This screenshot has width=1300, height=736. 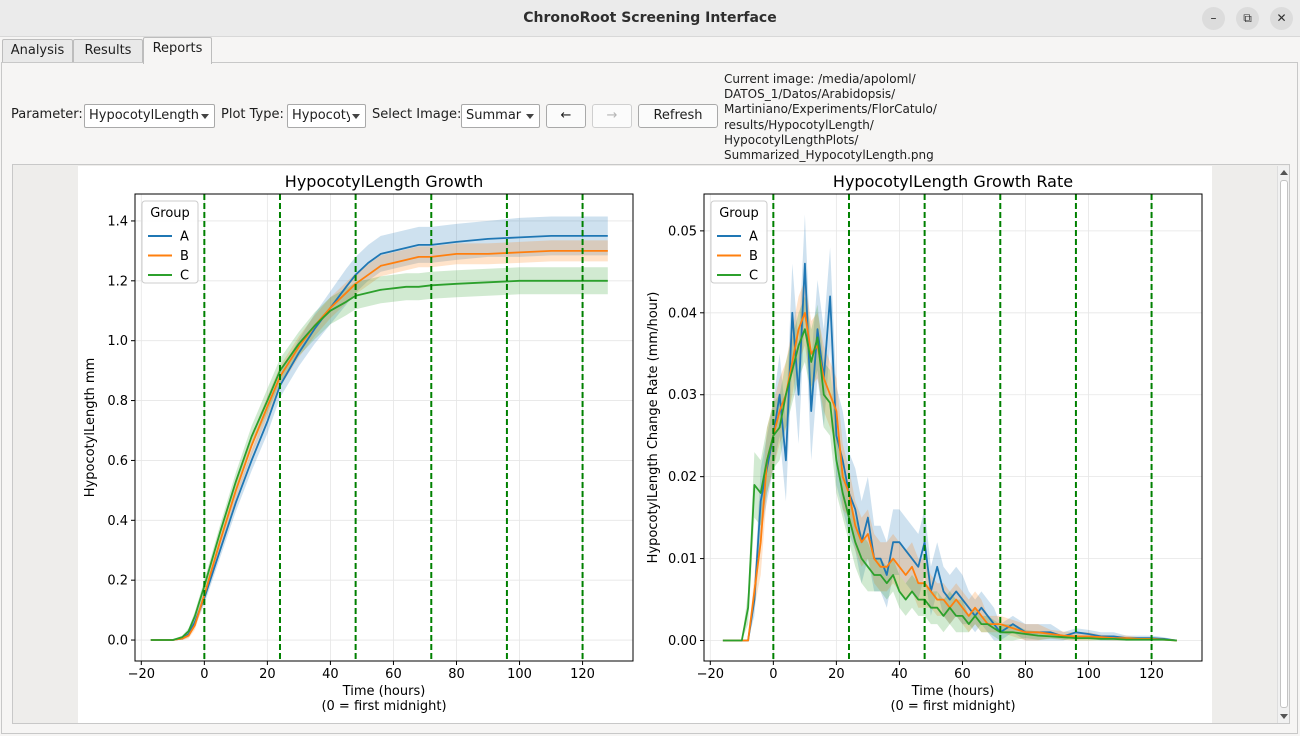 I want to click on y-tick-label: 1.2, so click(x=117, y=281).